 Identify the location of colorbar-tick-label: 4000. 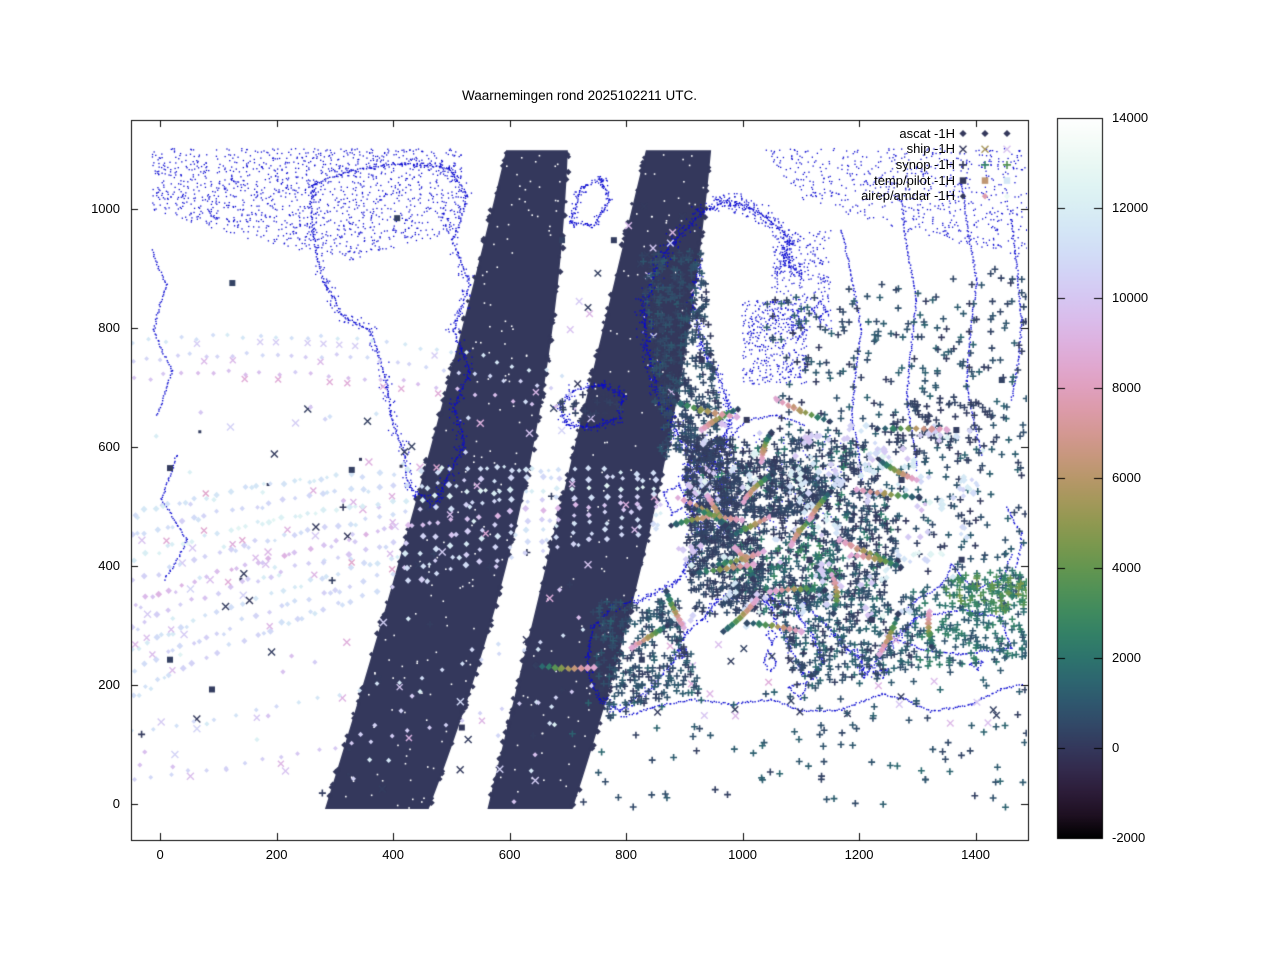
(1126, 567).